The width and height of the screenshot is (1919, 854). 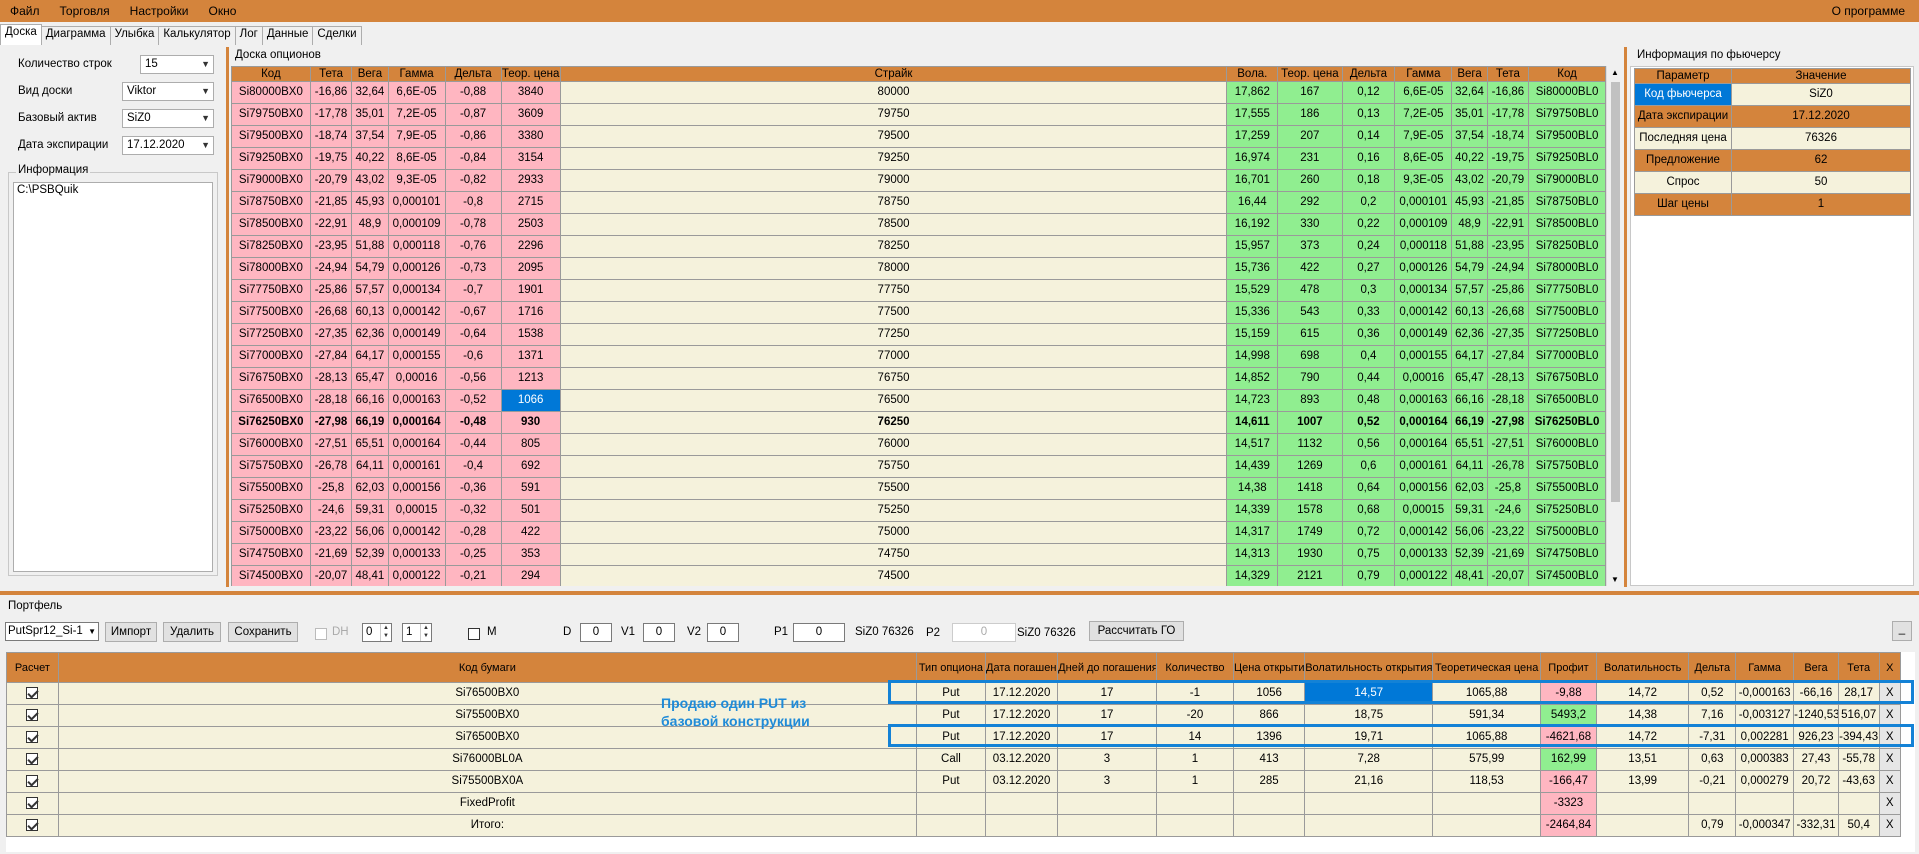 I want to click on board-cell: 0,000156, so click(x=1423, y=488).